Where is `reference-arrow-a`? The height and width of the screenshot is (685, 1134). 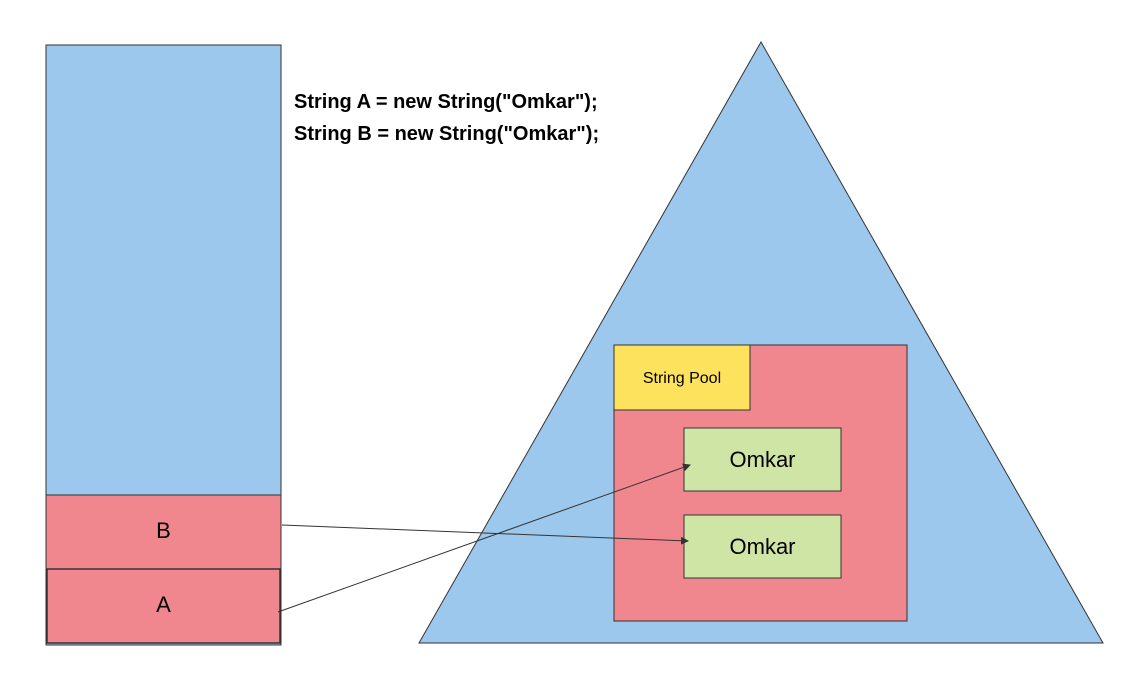 reference-arrow-a is located at coordinates (484, 538).